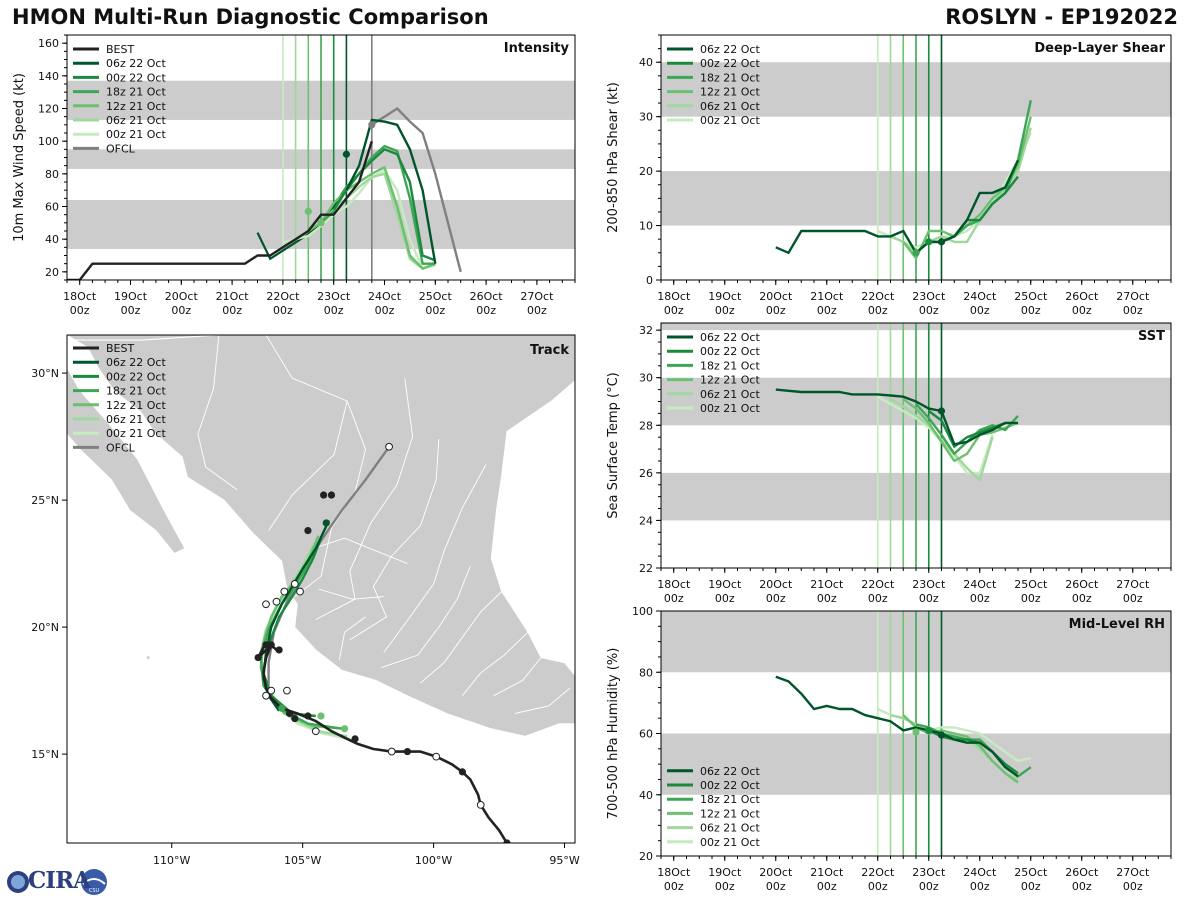 The image size is (1200, 900). I want to click on panel-title: Intensity, so click(537, 48).